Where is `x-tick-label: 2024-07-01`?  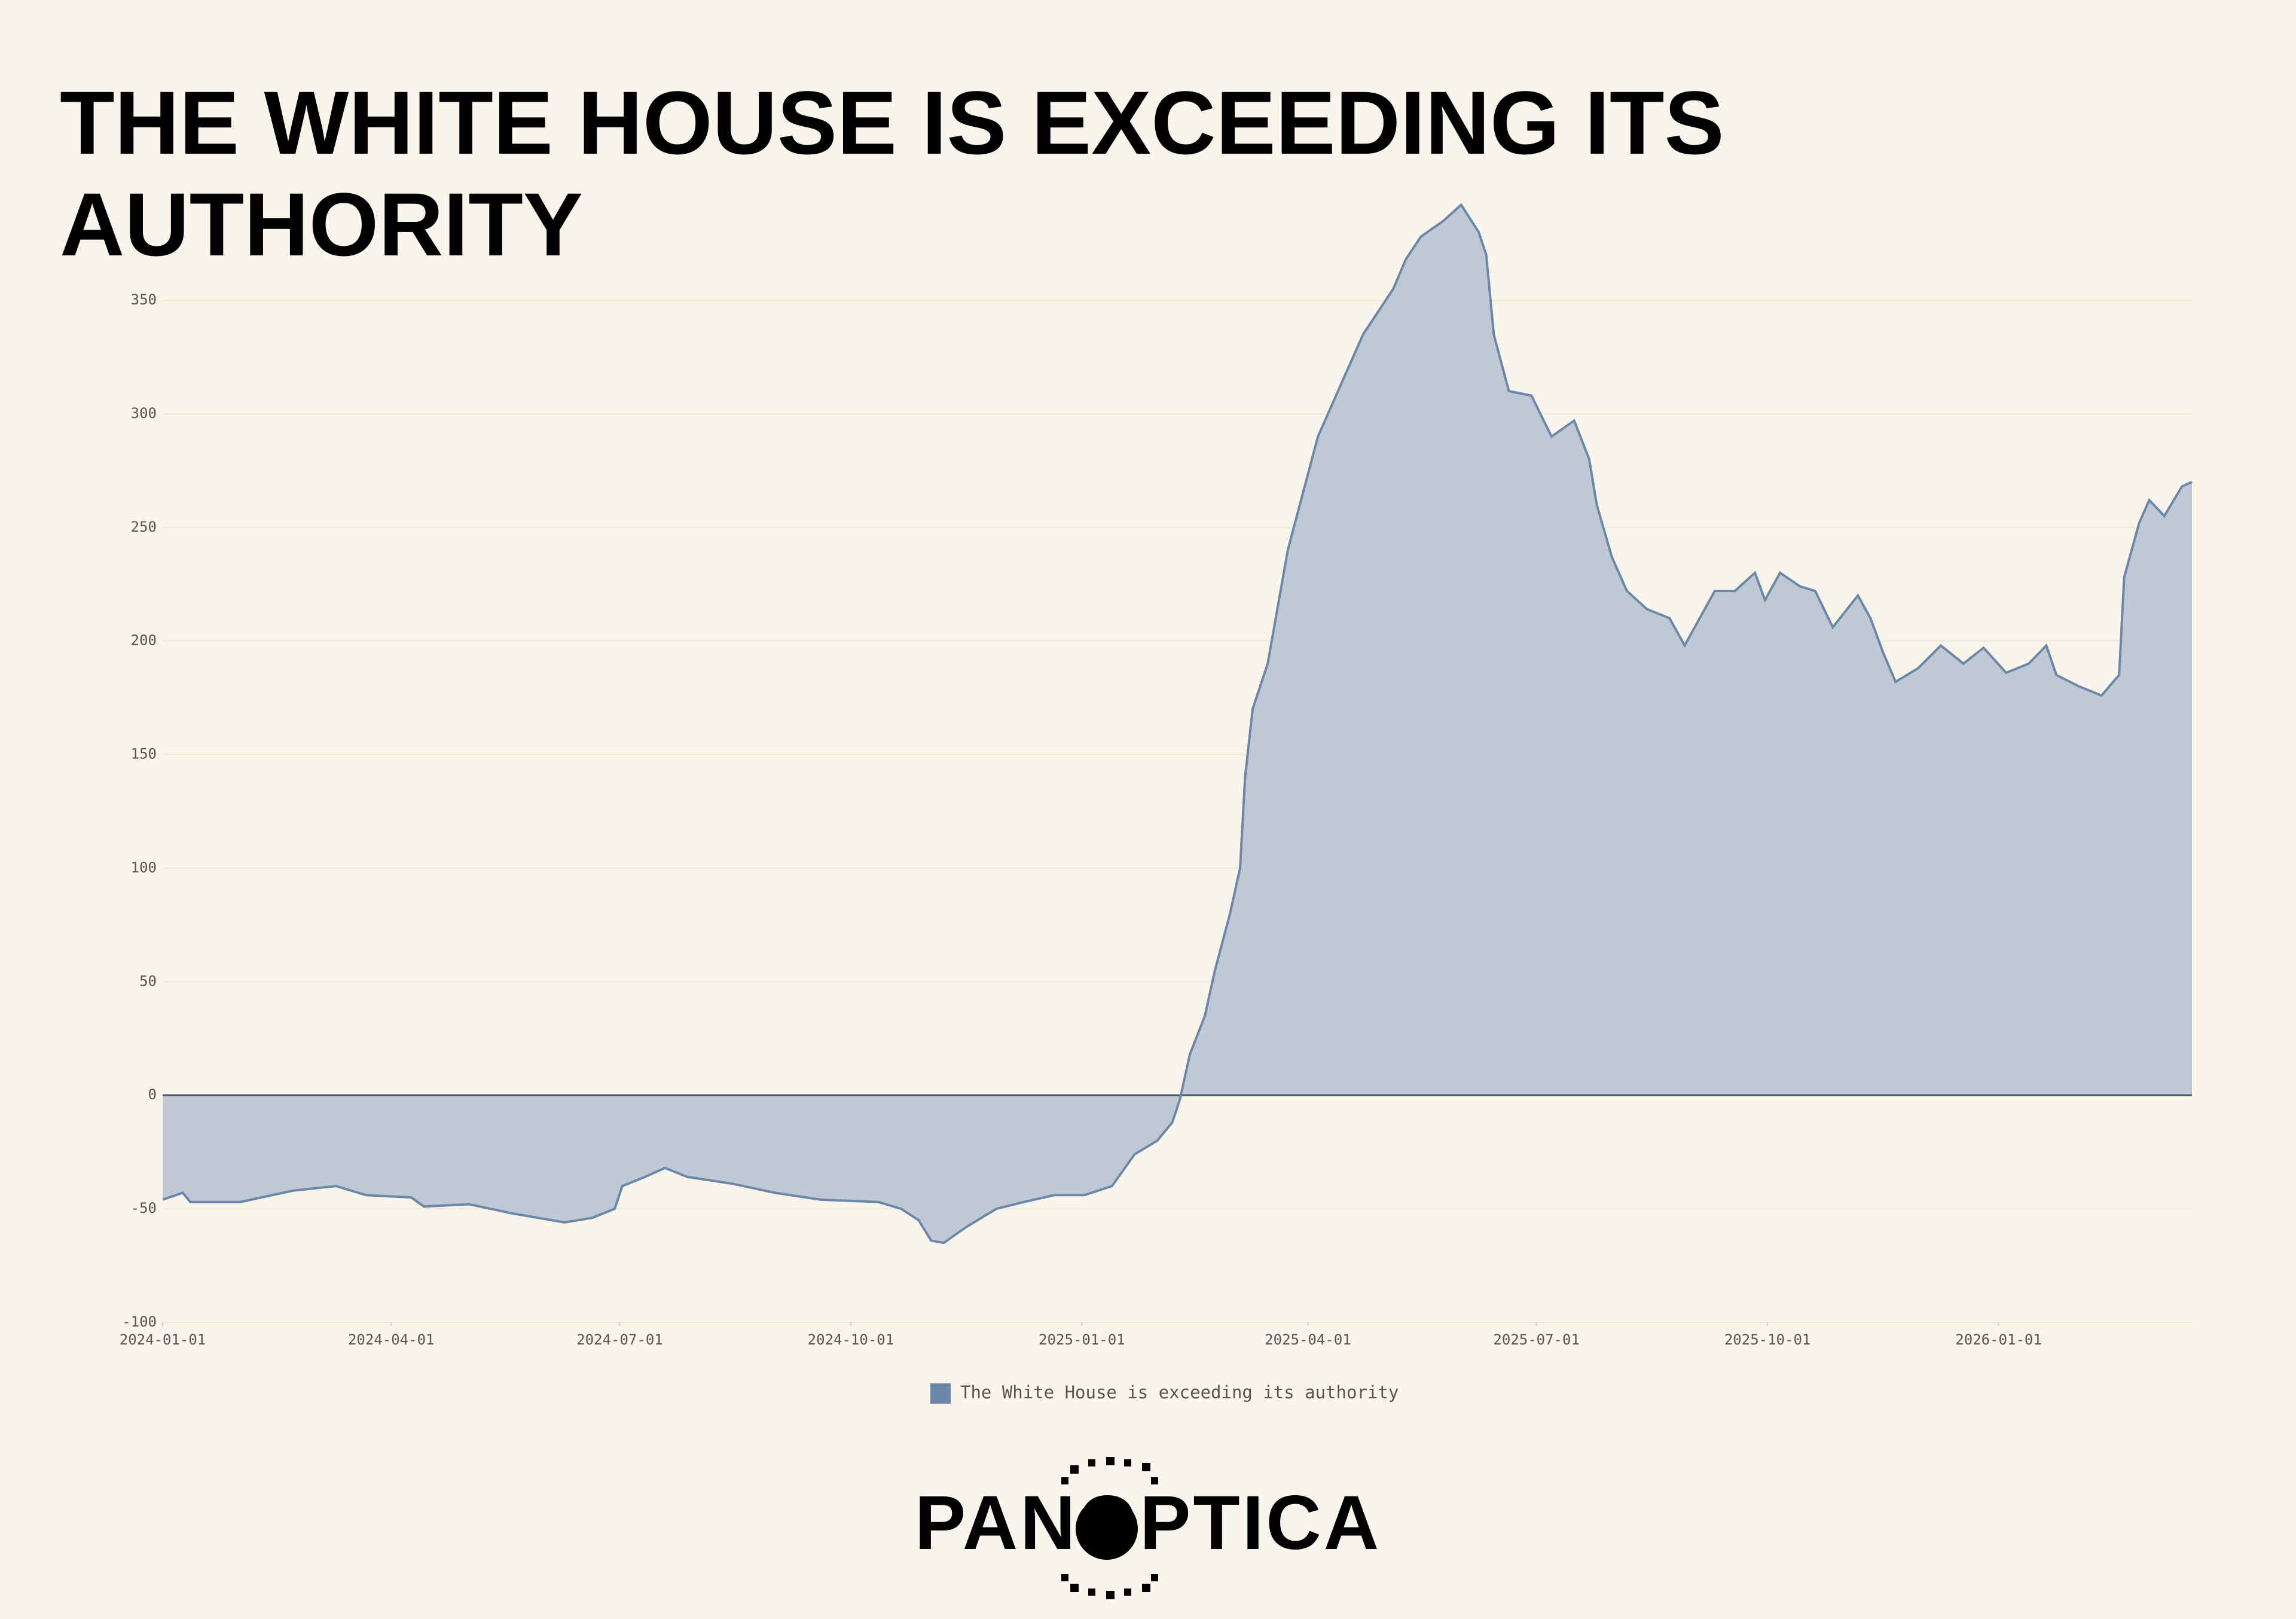 x-tick-label: 2024-07-01 is located at coordinates (619, 1339).